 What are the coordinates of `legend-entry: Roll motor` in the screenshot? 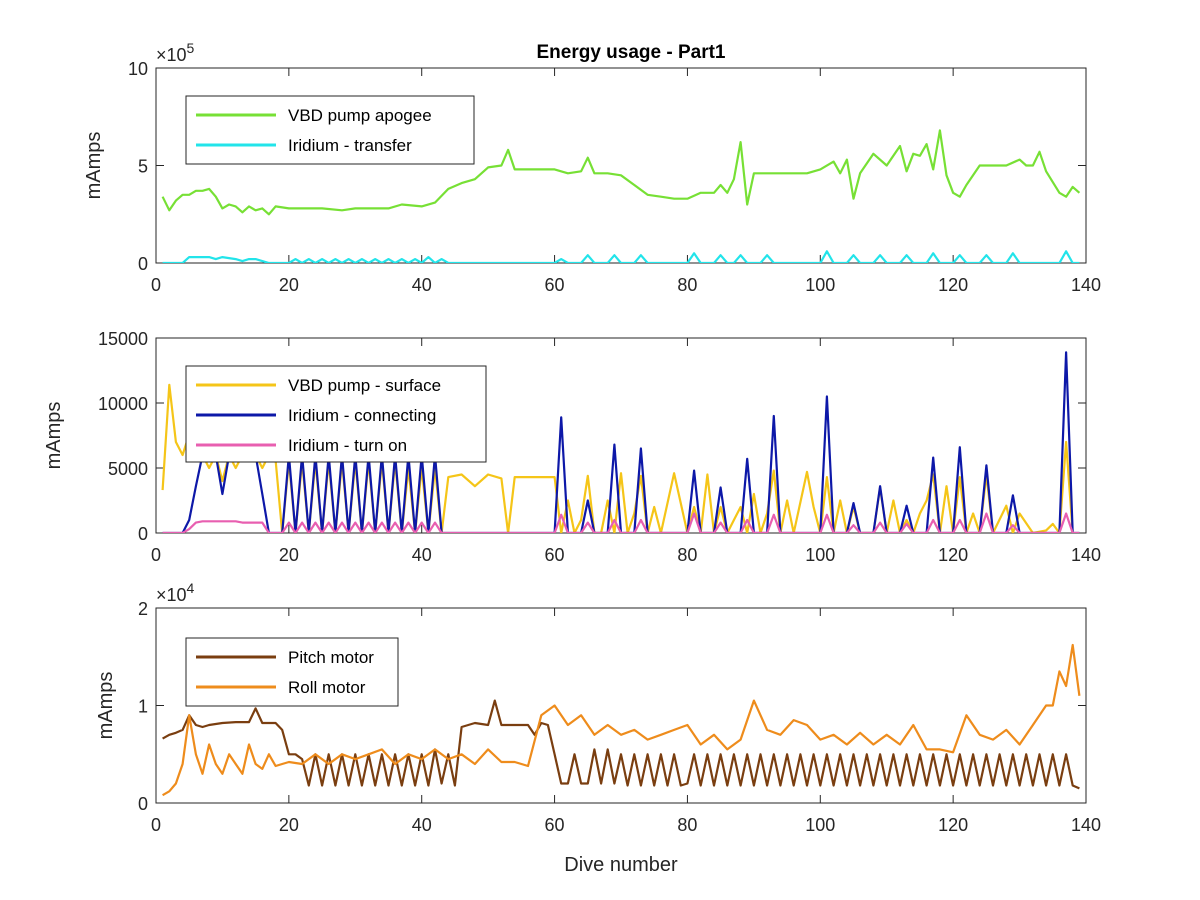 It's located at (327, 687).